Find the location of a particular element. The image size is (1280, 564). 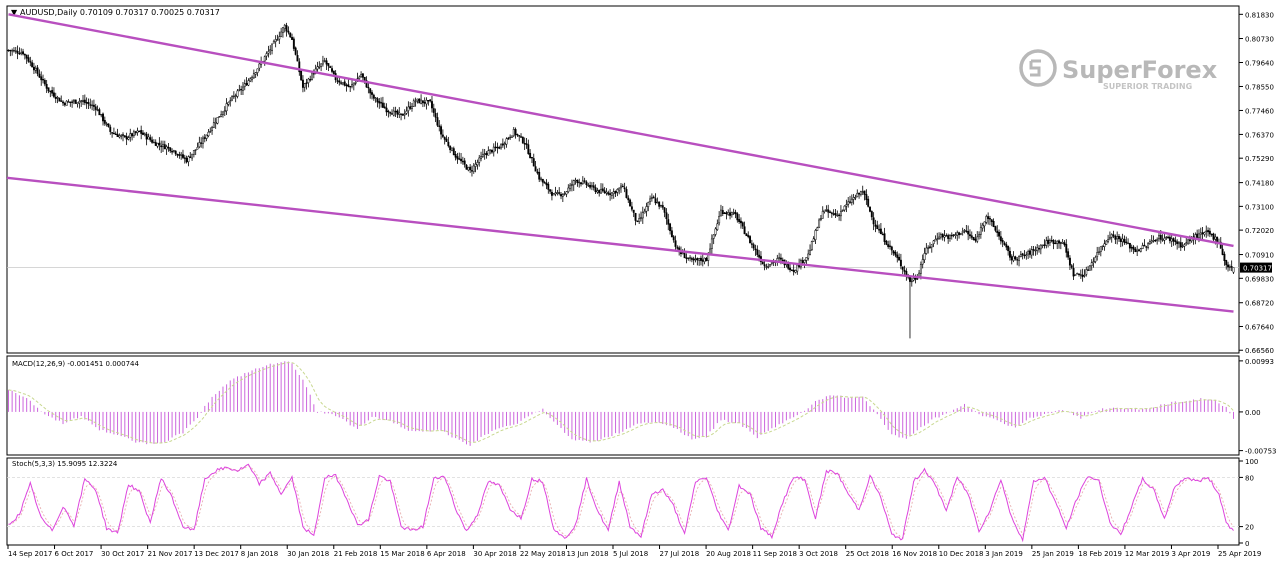

price-tick-label: 0.73100 is located at coordinates (1259, 207).